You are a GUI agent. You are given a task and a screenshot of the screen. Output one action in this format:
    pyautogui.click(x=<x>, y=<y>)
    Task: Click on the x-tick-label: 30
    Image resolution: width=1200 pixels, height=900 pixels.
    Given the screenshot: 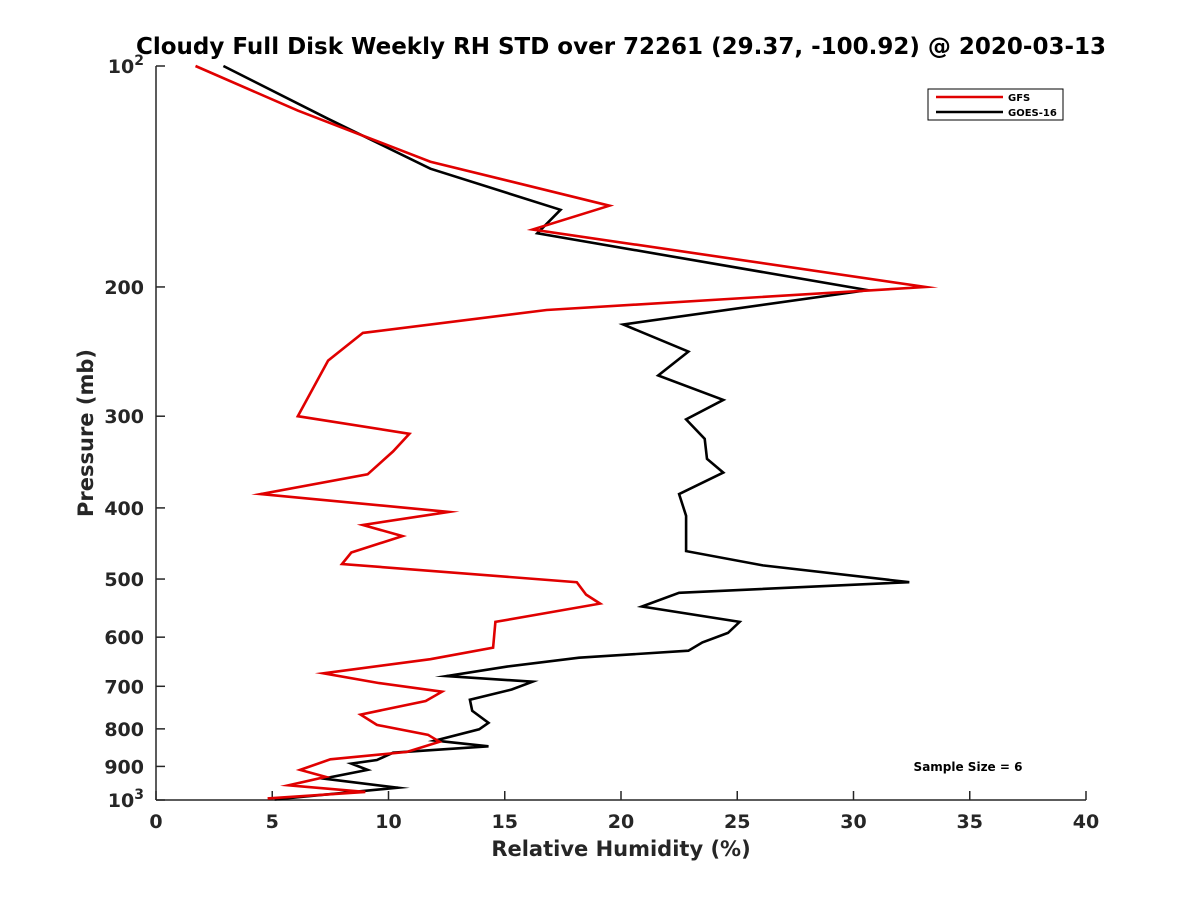 What is the action you would take?
    pyautogui.click(x=853, y=822)
    